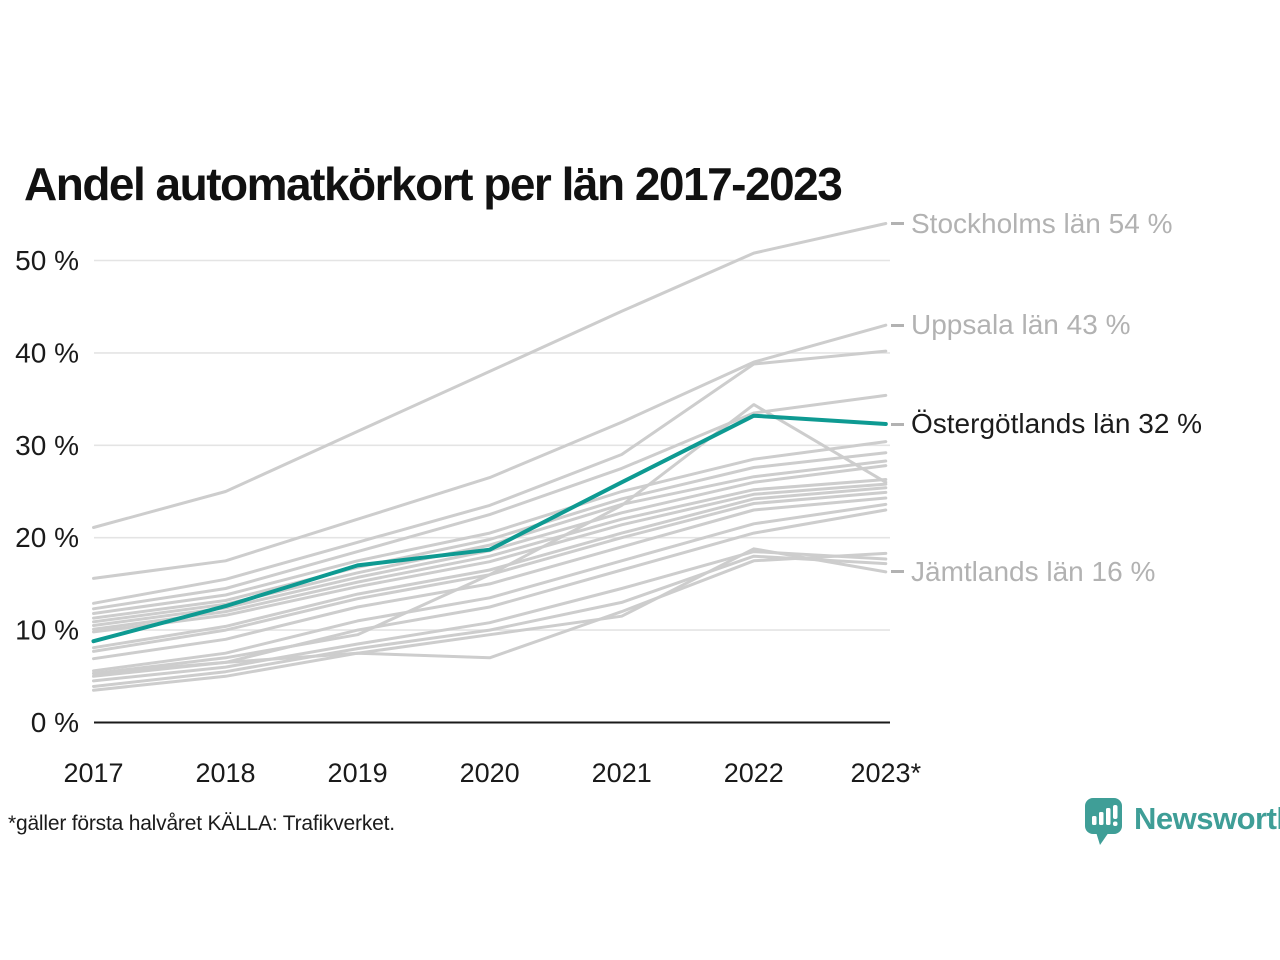 This screenshot has height=960, width=1280. What do you see at coordinates (1103, 821) in the screenshot?
I see `newsworthy-logo-icon` at bounding box center [1103, 821].